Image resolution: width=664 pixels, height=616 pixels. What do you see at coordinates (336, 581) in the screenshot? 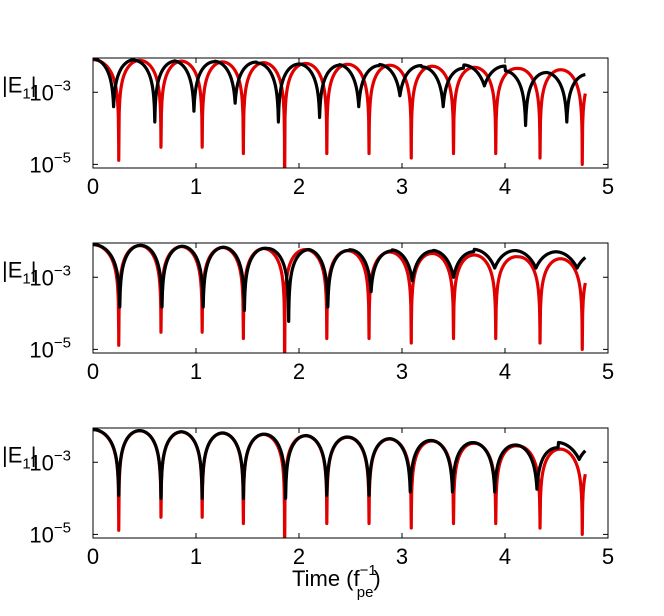
I see `x-axis-label: Time (f−1 pe)` at bounding box center [336, 581].